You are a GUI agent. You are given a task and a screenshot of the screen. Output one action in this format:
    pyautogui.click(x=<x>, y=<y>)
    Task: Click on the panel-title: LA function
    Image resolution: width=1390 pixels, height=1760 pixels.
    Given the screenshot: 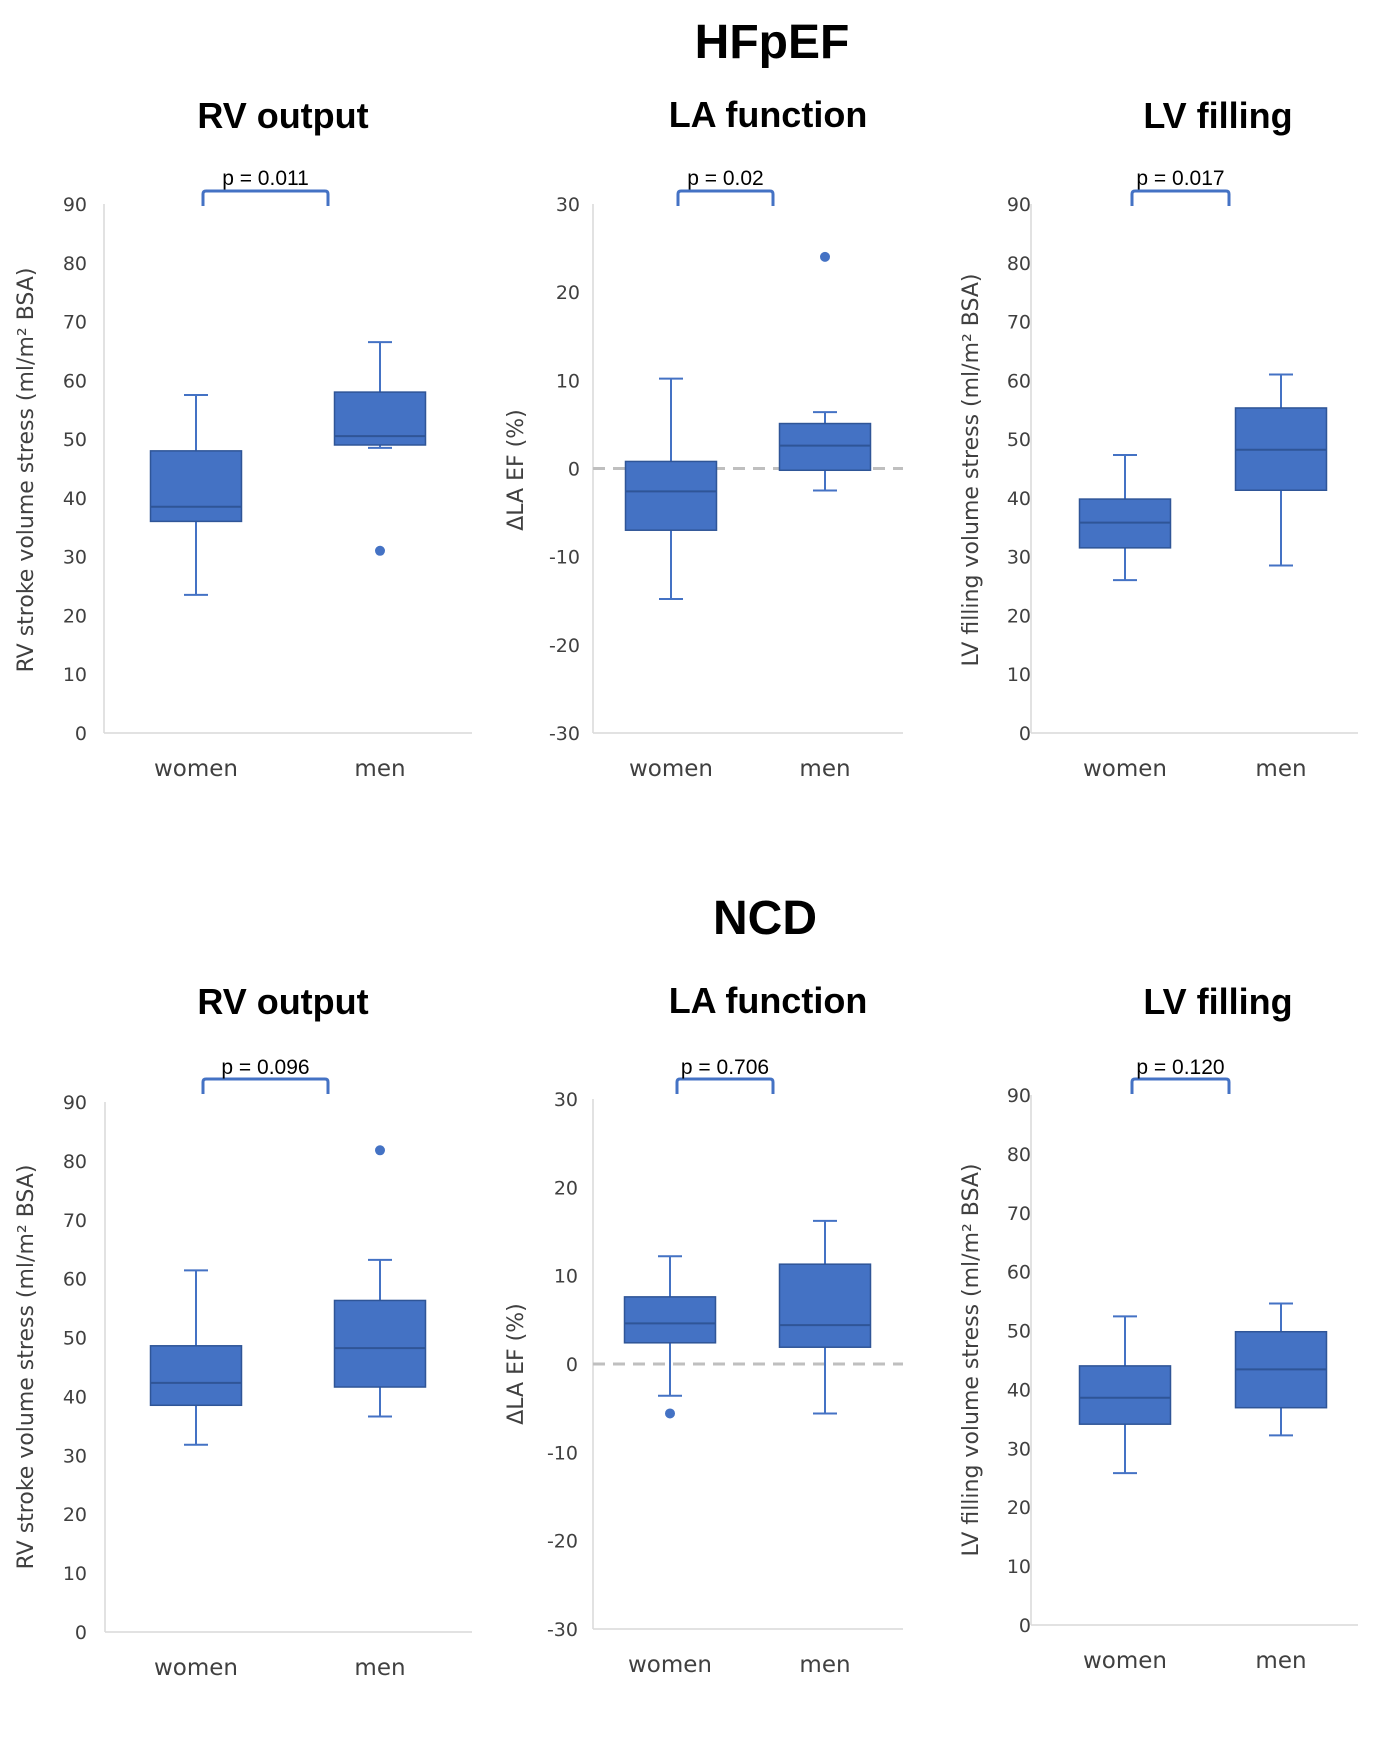 What is the action you would take?
    pyautogui.click(x=768, y=1000)
    